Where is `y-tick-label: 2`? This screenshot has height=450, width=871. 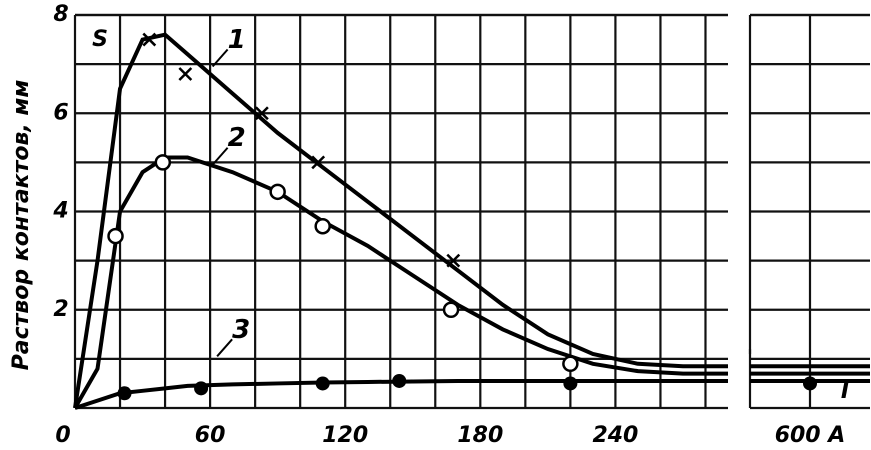 y-tick-label: 2 is located at coordinates (60, 309).